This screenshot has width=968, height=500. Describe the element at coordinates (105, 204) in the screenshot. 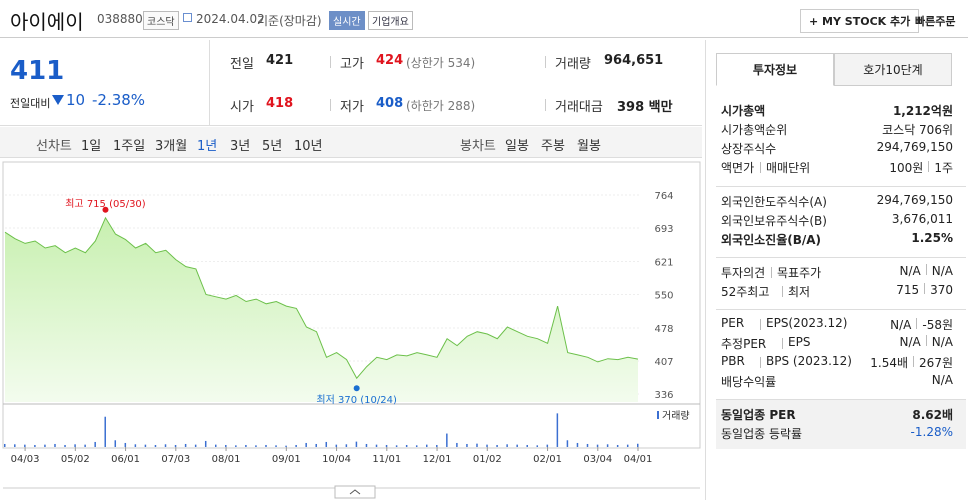

I see `annotation: 최고 715 (05/30)` at that location.